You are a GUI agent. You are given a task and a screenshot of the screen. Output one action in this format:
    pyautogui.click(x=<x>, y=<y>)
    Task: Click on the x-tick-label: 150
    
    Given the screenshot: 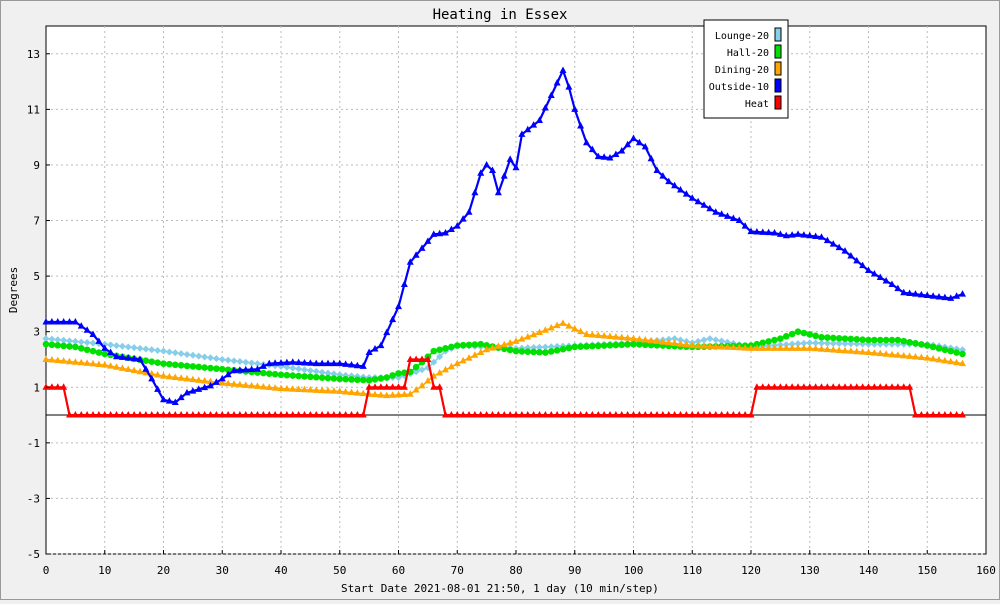 What is the action you would take?
    pyautogui.click(x=927, y=570)
    